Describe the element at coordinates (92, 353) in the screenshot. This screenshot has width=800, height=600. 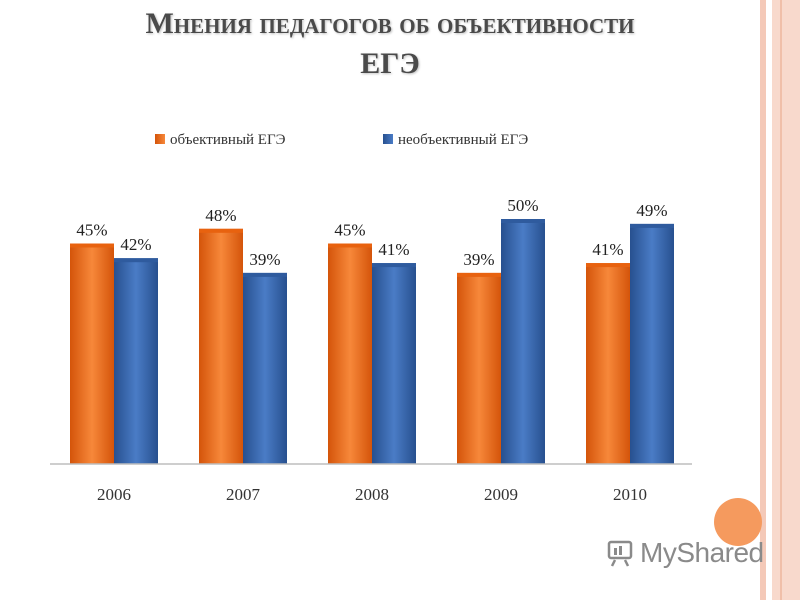
I see `bar-objective-2006` at that location.